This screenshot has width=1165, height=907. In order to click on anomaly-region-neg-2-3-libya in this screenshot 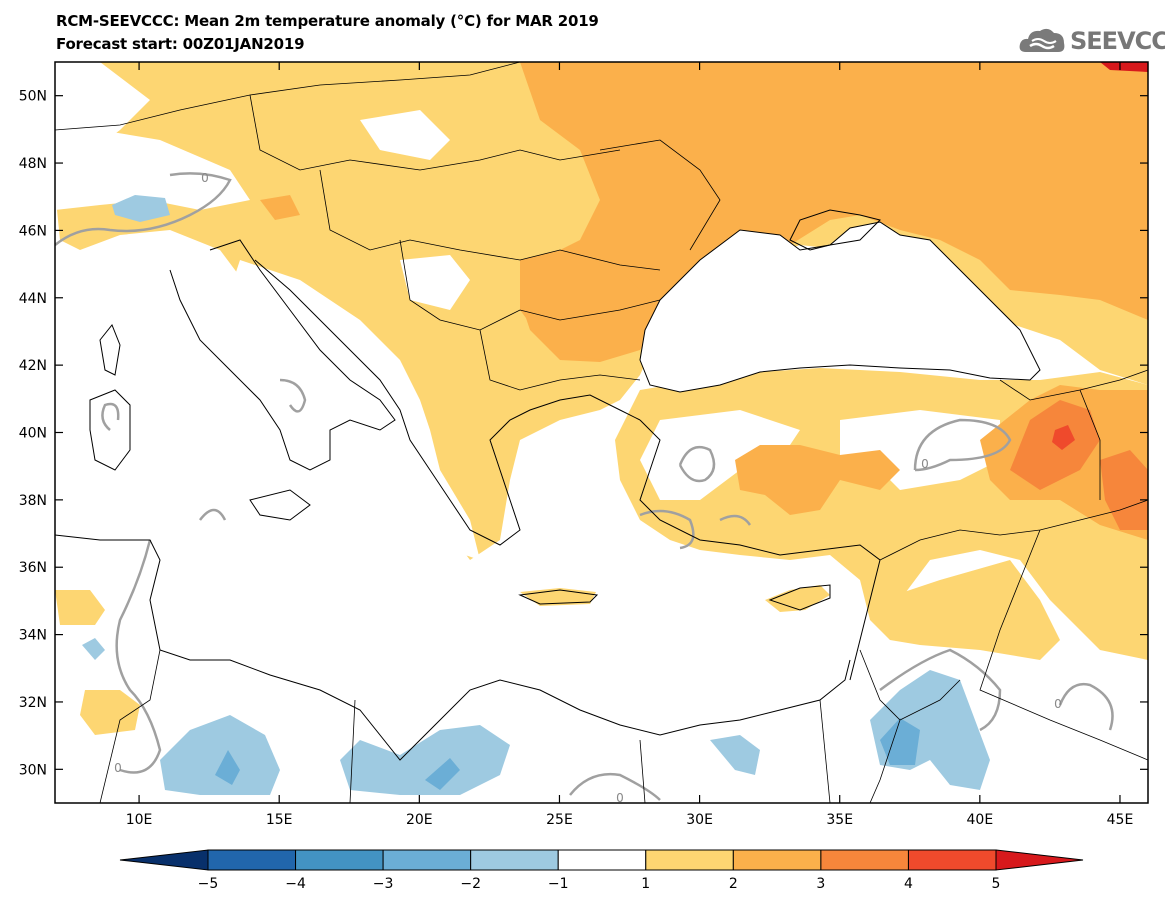, I will do `click(227, 767)`.